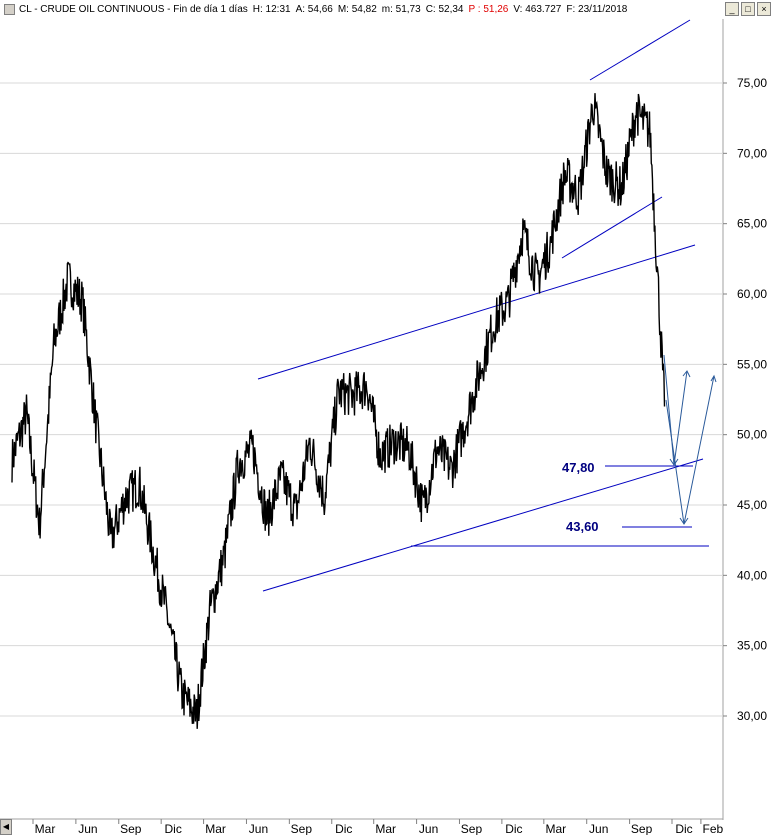 Image resolution: width=771 pixels, height=835 pixels. Describe the element at coordinates (713, 378) in the screenshot. I see `arrowhead-up-b` at that location.